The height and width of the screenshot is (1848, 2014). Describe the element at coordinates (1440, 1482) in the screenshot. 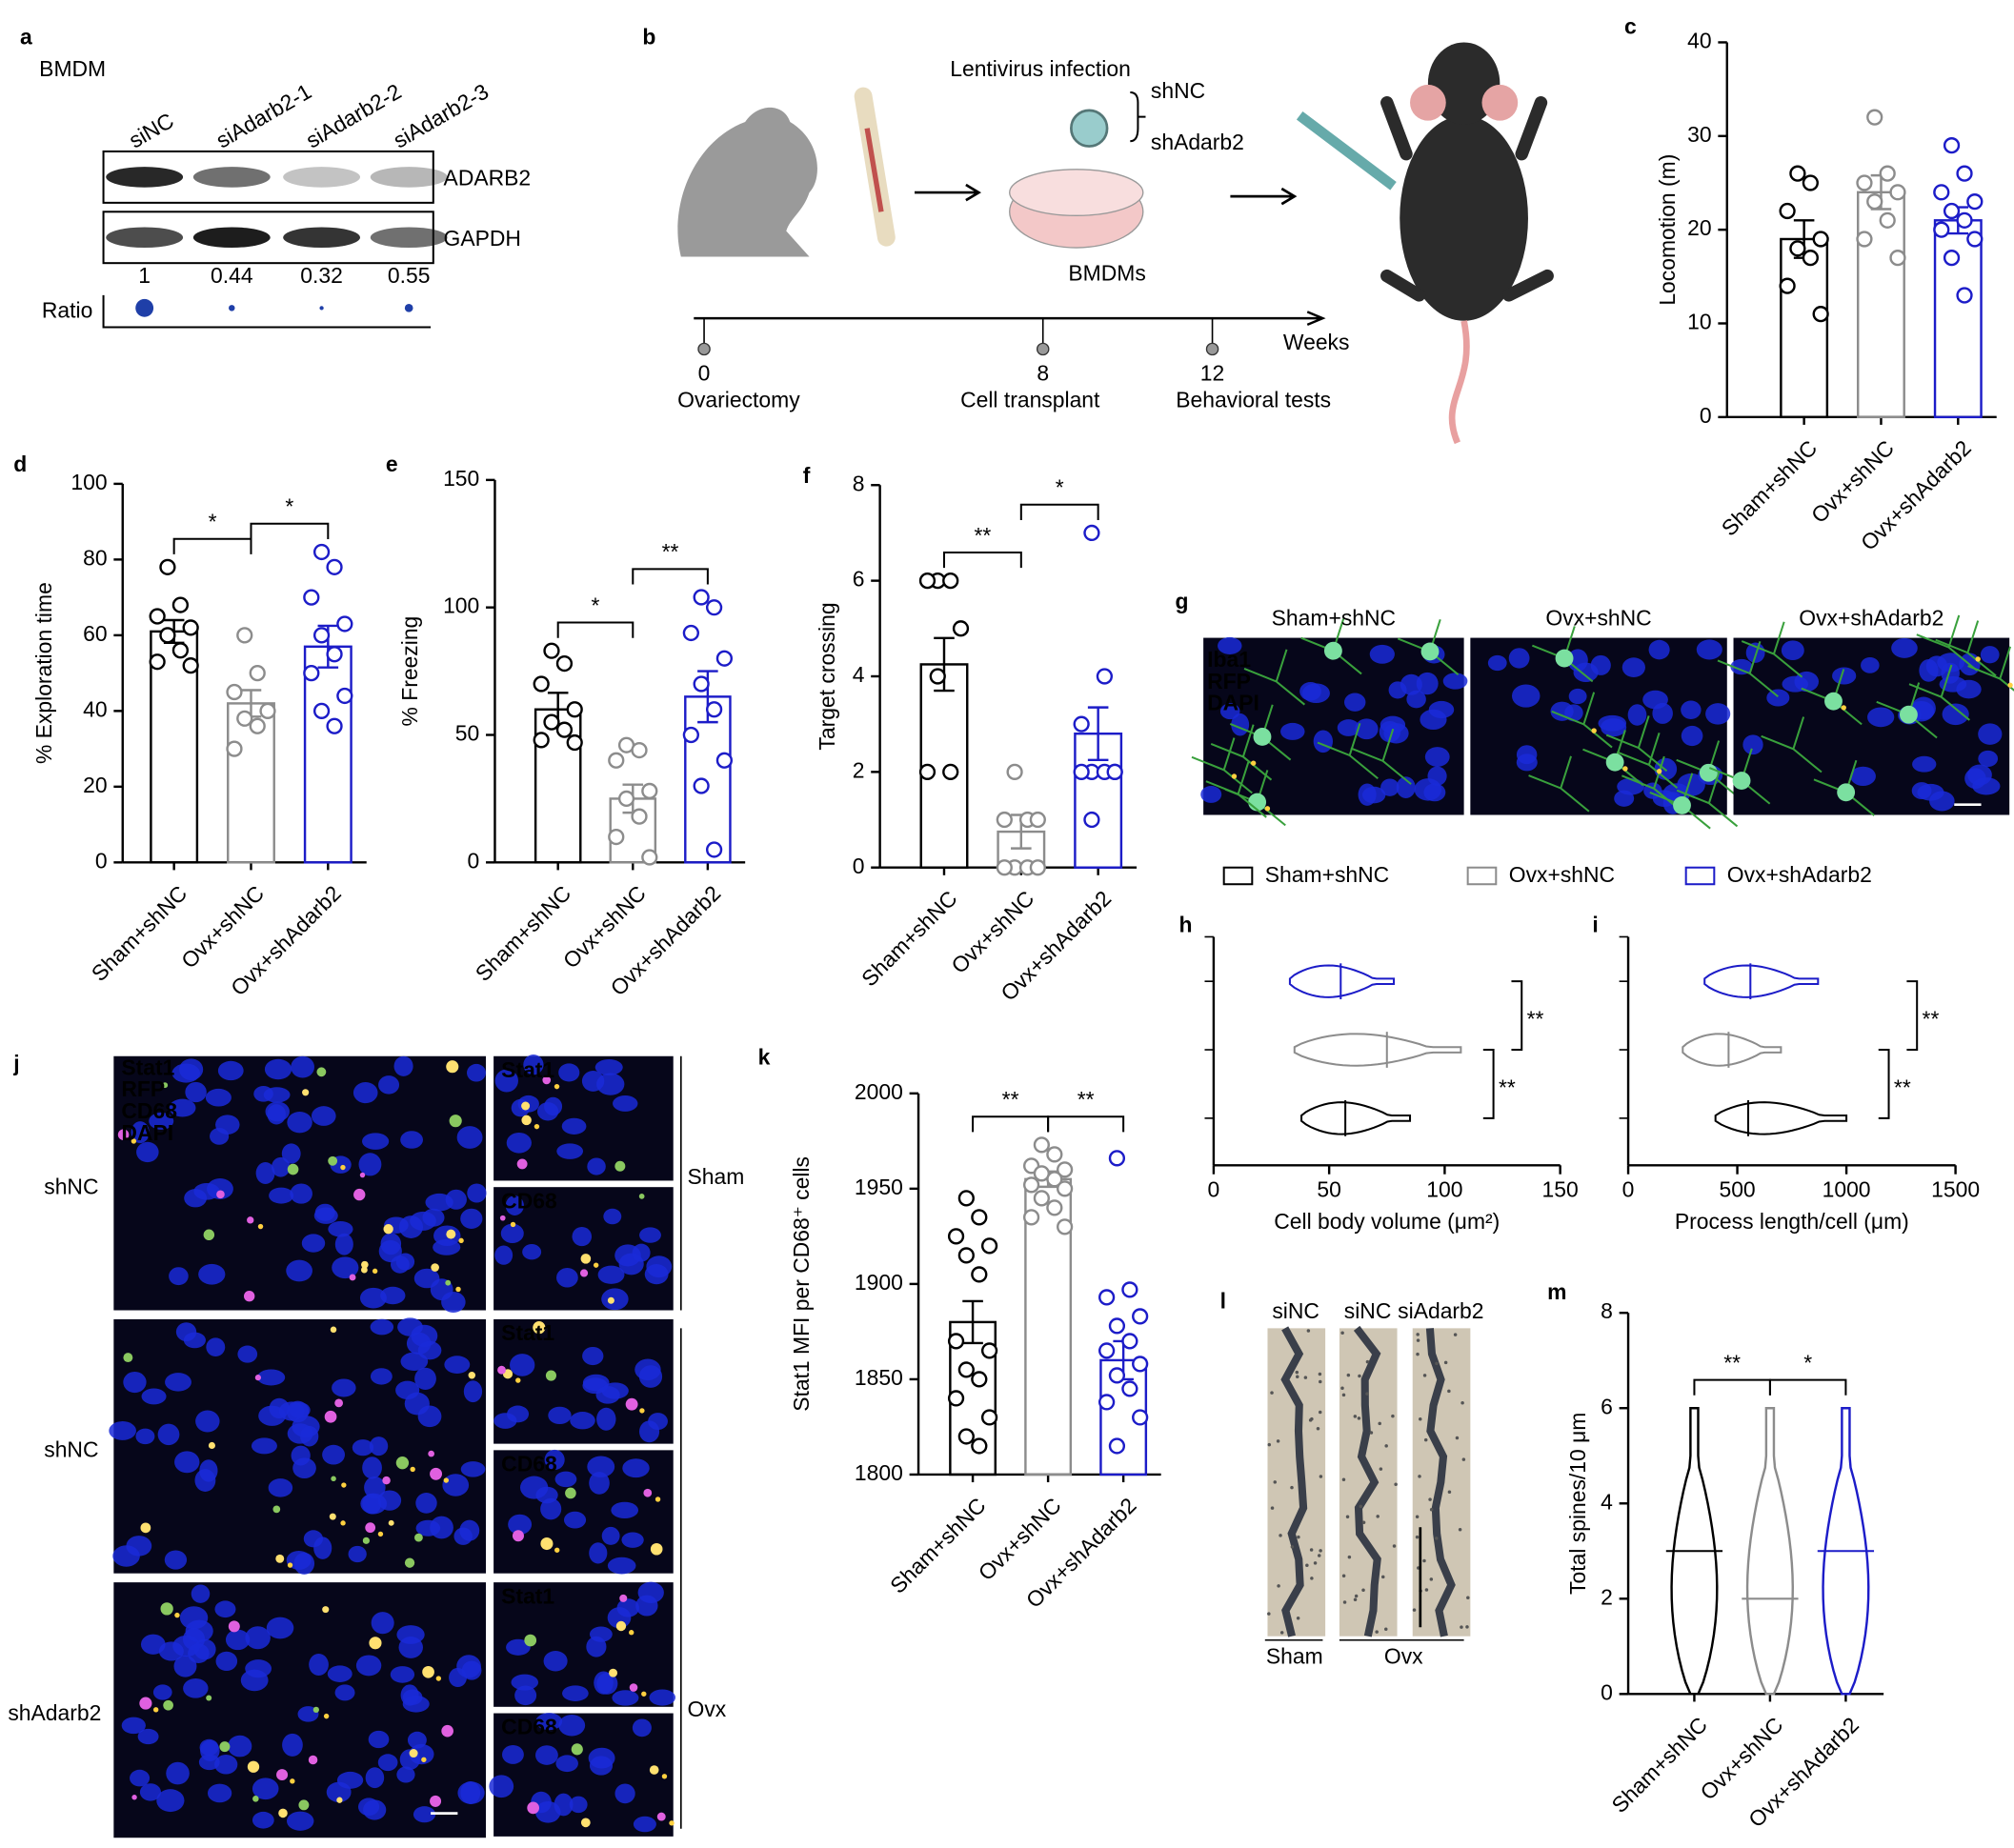

I see `dendrite` at that location.